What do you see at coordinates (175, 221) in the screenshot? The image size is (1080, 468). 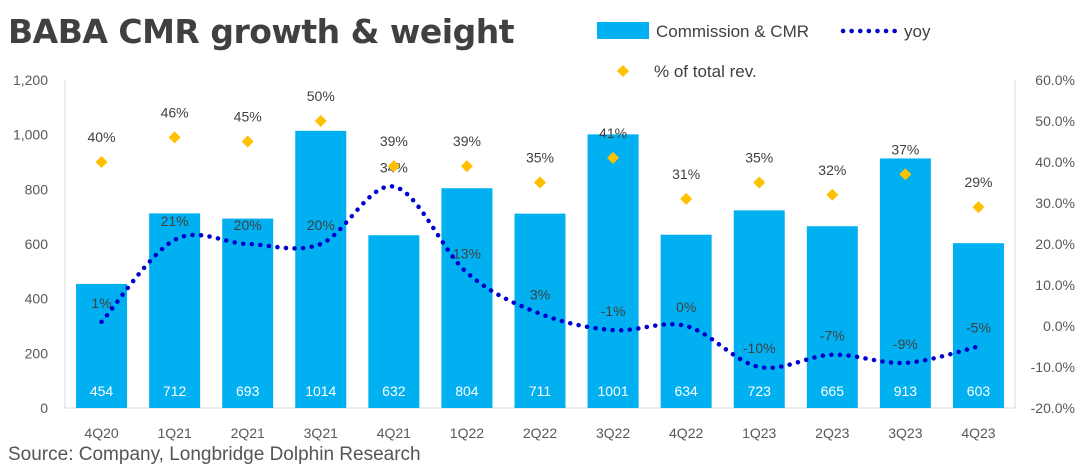 I see `yoy-label: 21%` at bounding box center [175, 221].